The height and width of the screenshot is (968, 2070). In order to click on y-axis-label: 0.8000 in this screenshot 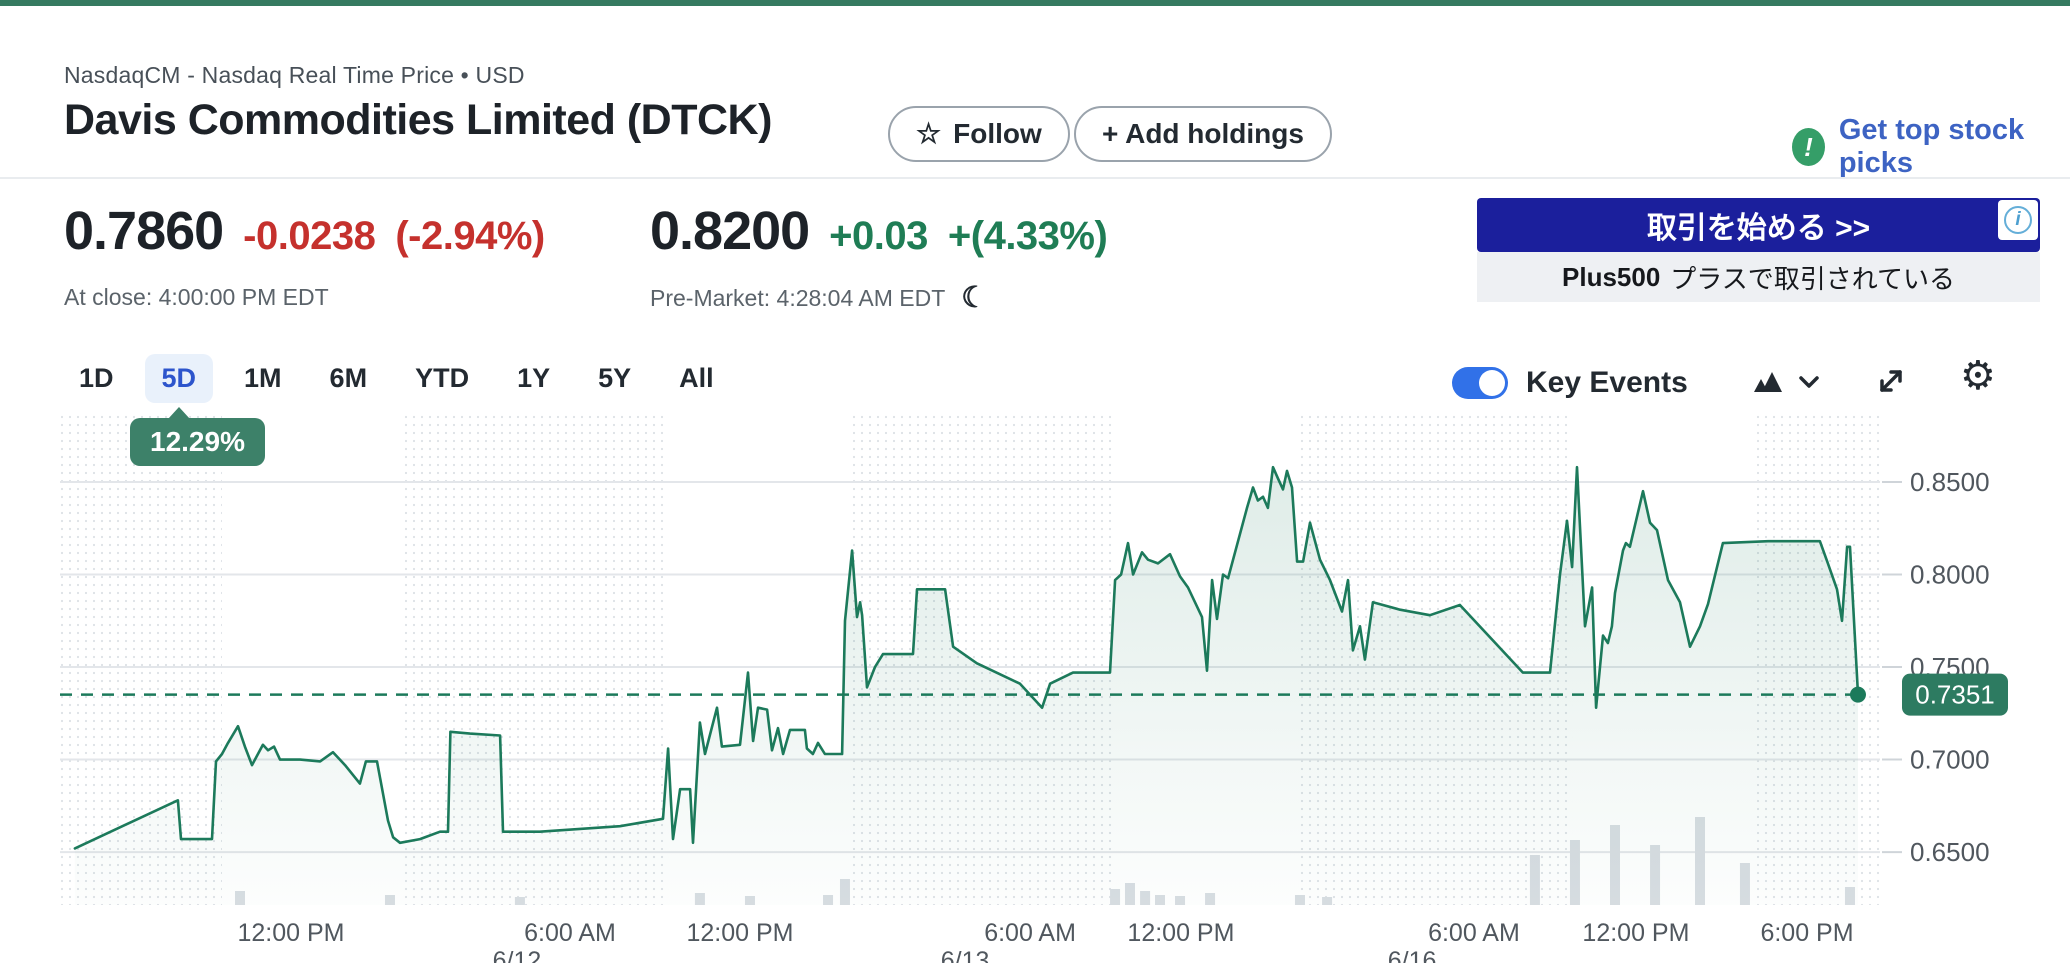, I will do `click(1950, 575)`.